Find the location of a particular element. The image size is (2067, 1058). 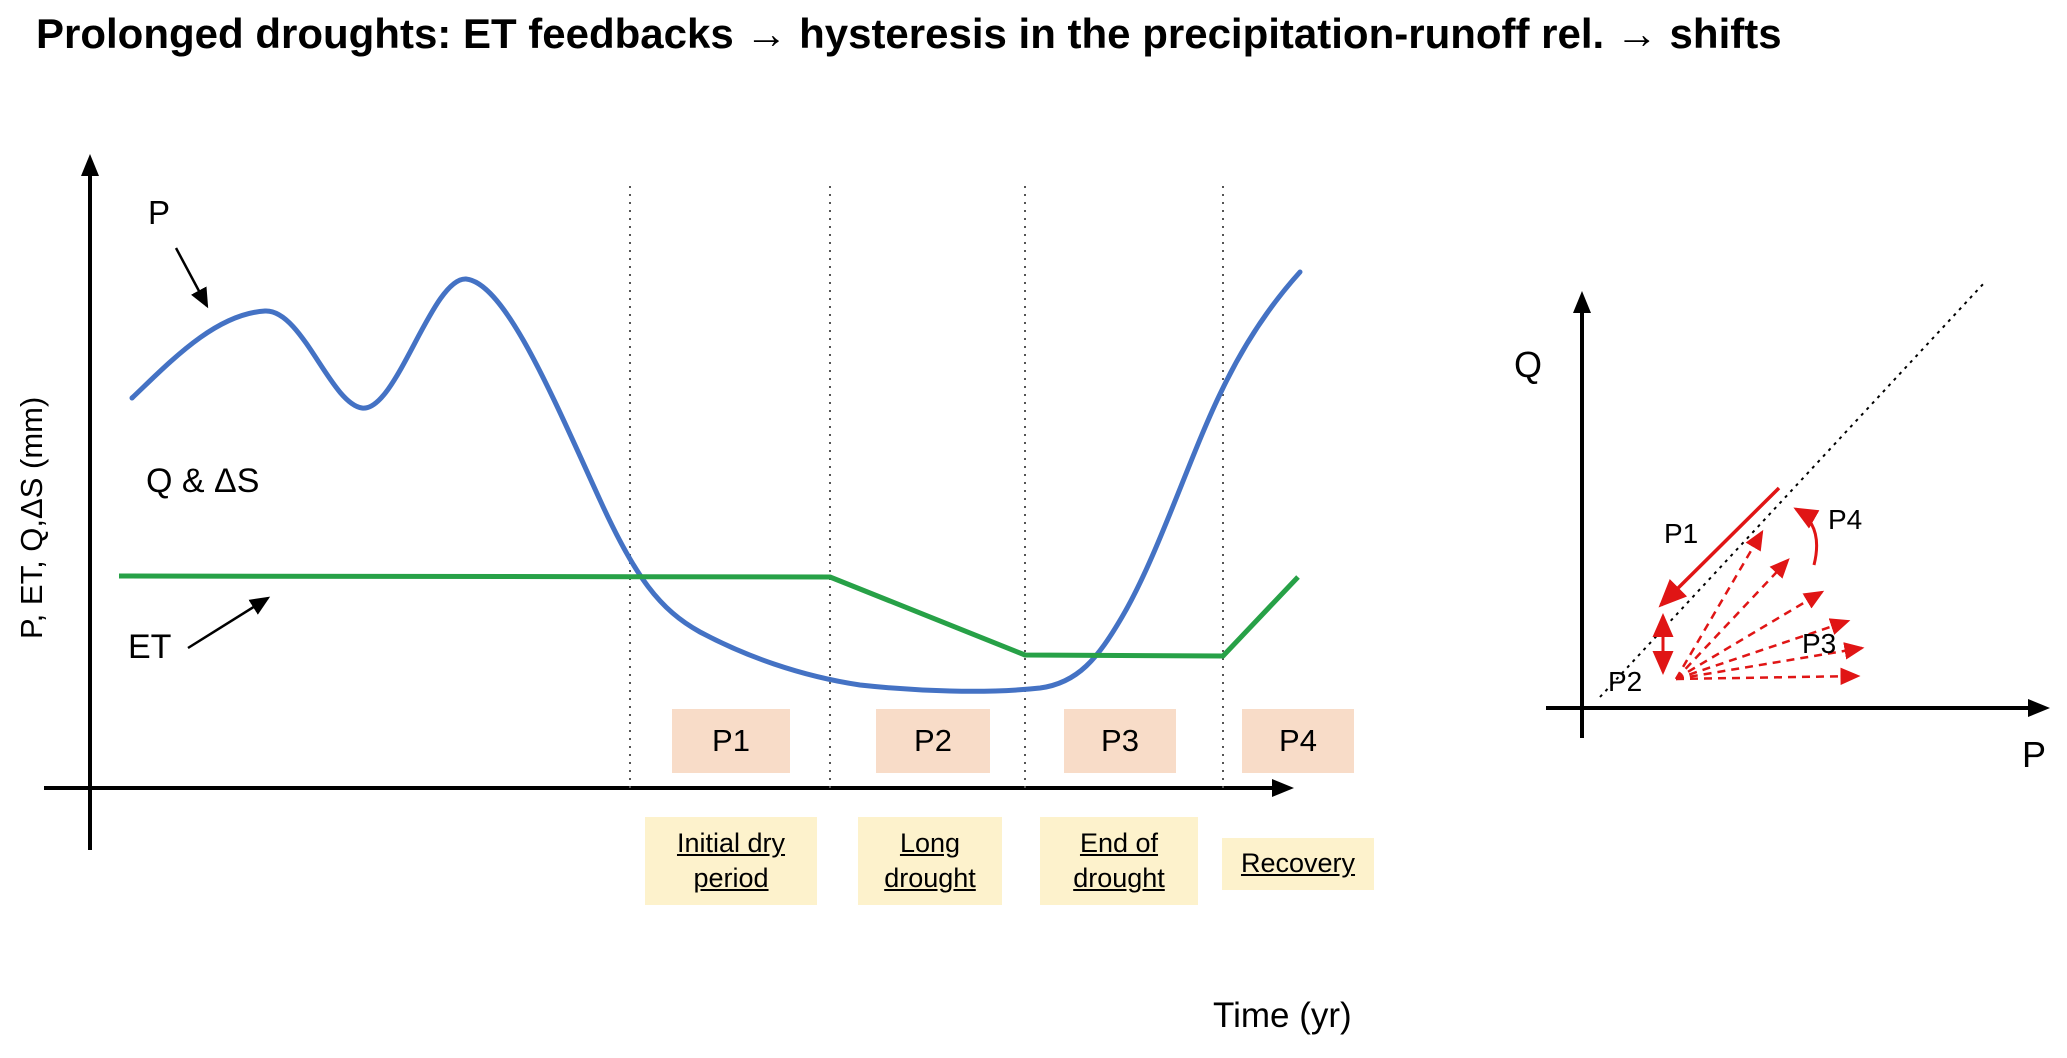

period-name-label: Initial dry period is located at coordinates (731, 860).